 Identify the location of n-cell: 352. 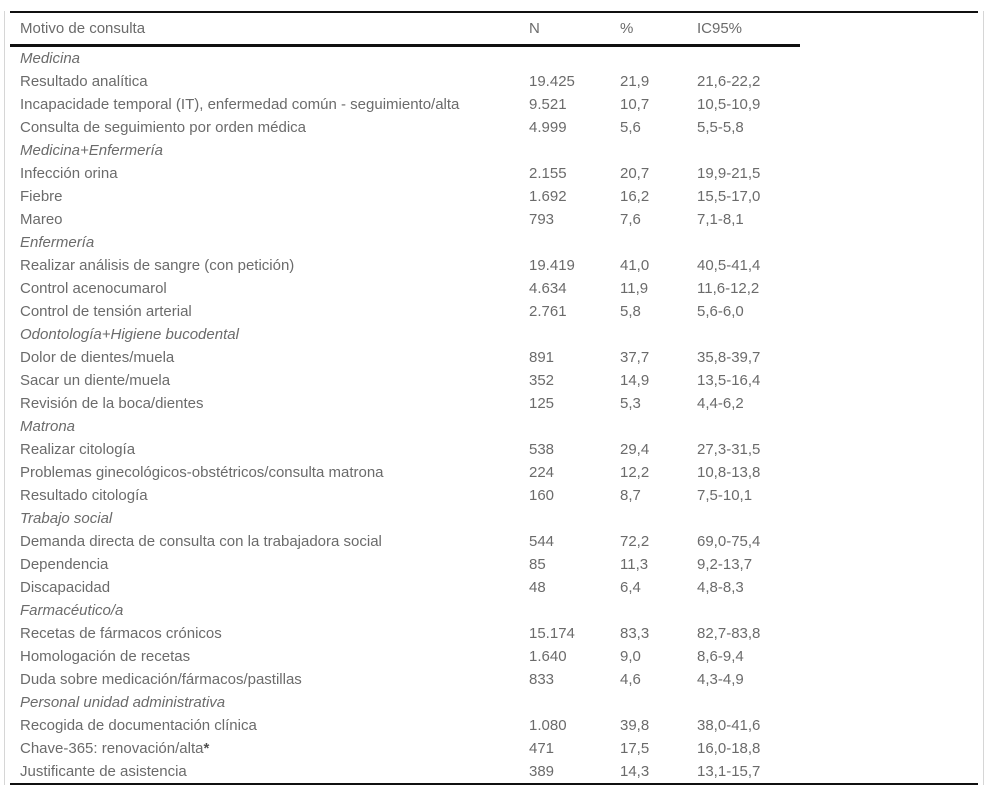
(542, 380).